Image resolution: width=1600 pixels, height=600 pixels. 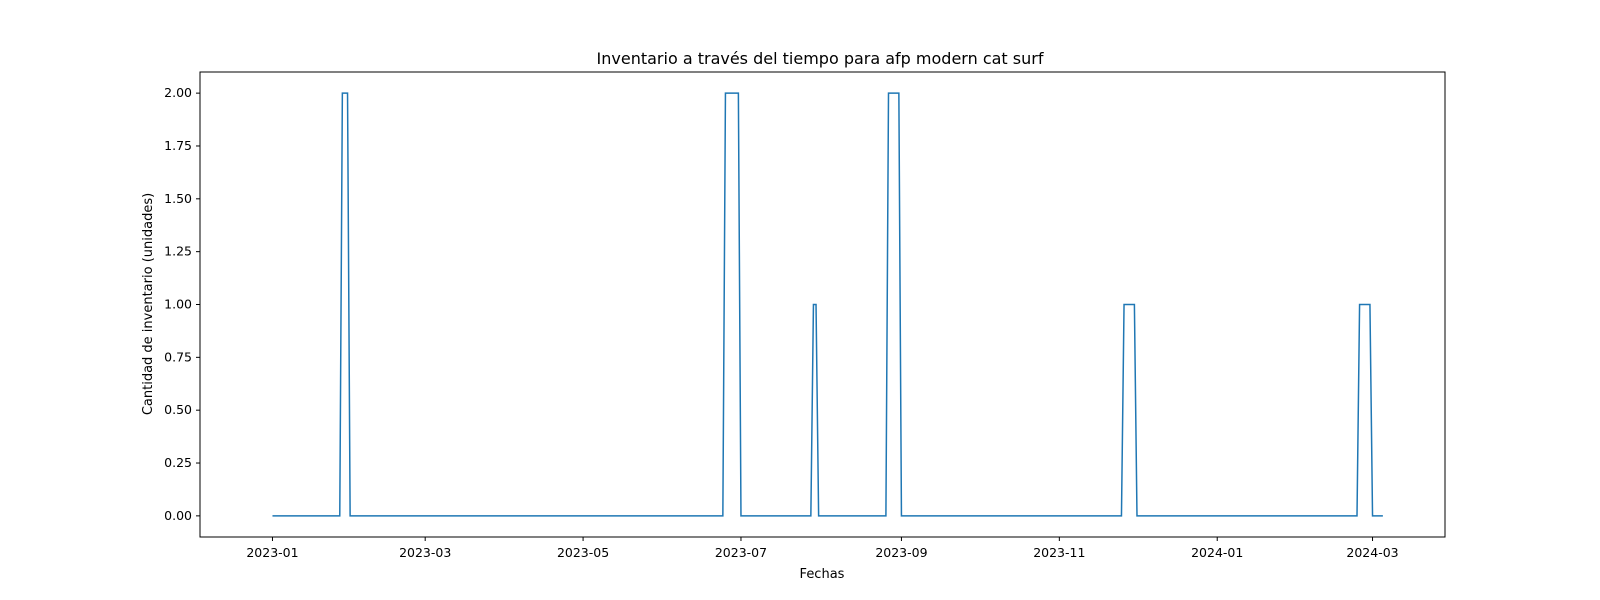 What do you see at coordinates (178, 145) in the screenshot?
I see `y-tick-label: 1.75` at bounding box center [178, 145].